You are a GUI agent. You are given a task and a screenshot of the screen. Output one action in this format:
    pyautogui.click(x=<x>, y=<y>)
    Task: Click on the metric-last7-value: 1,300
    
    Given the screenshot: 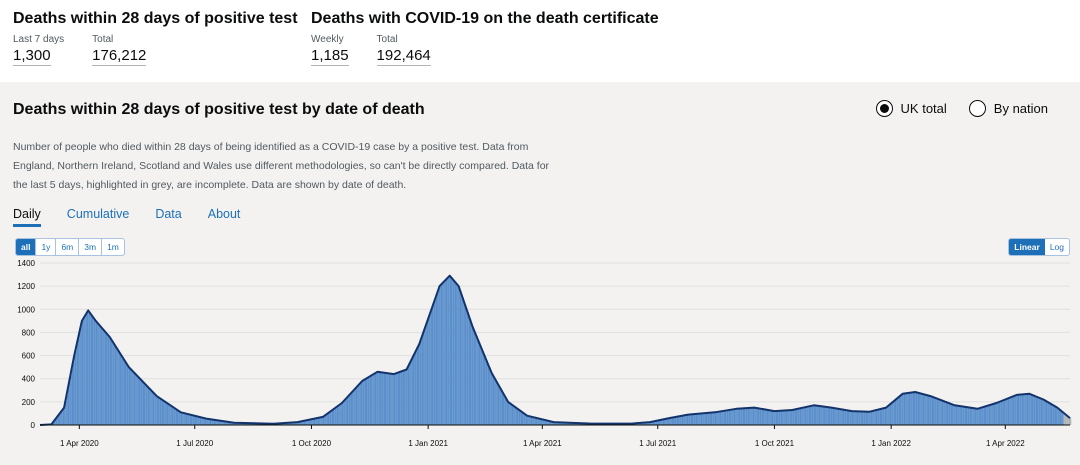 What is the action you would take?
    pyautogui.click(x=32, y=56)
    